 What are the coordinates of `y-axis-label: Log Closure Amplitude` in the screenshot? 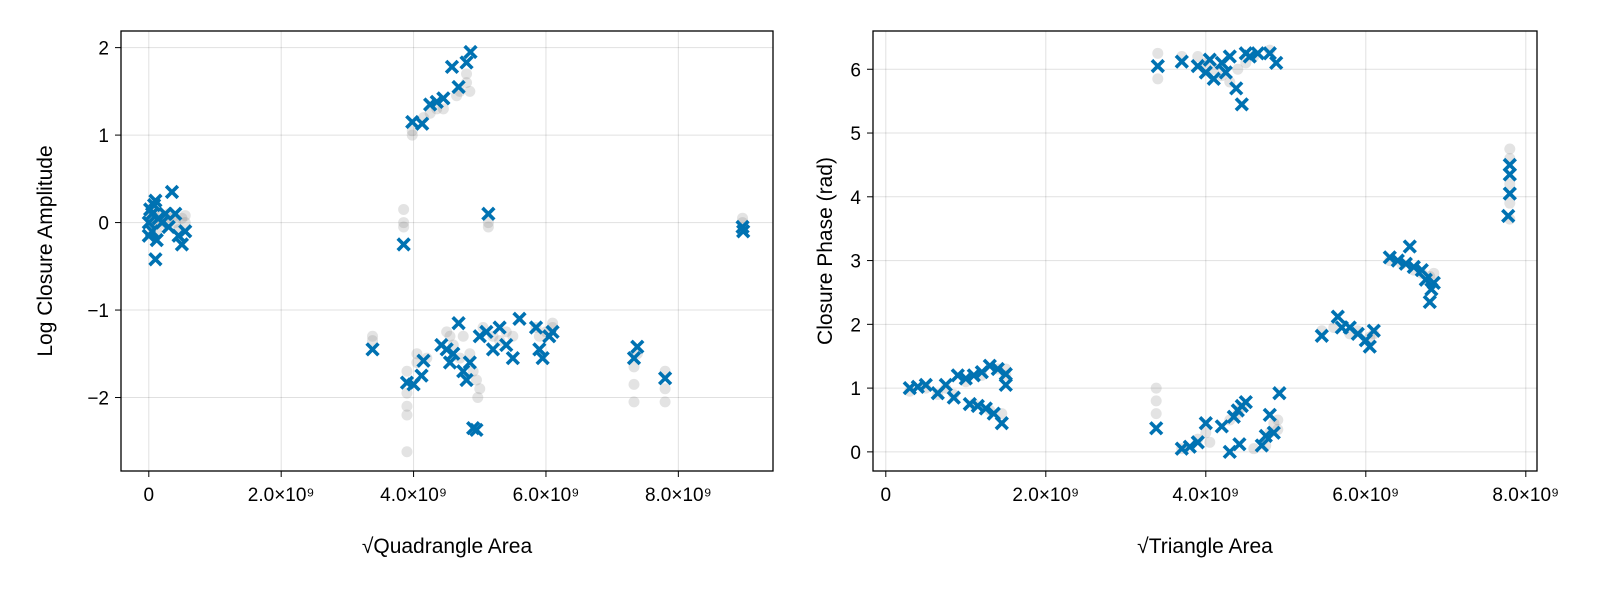 It's located at (45, 250).